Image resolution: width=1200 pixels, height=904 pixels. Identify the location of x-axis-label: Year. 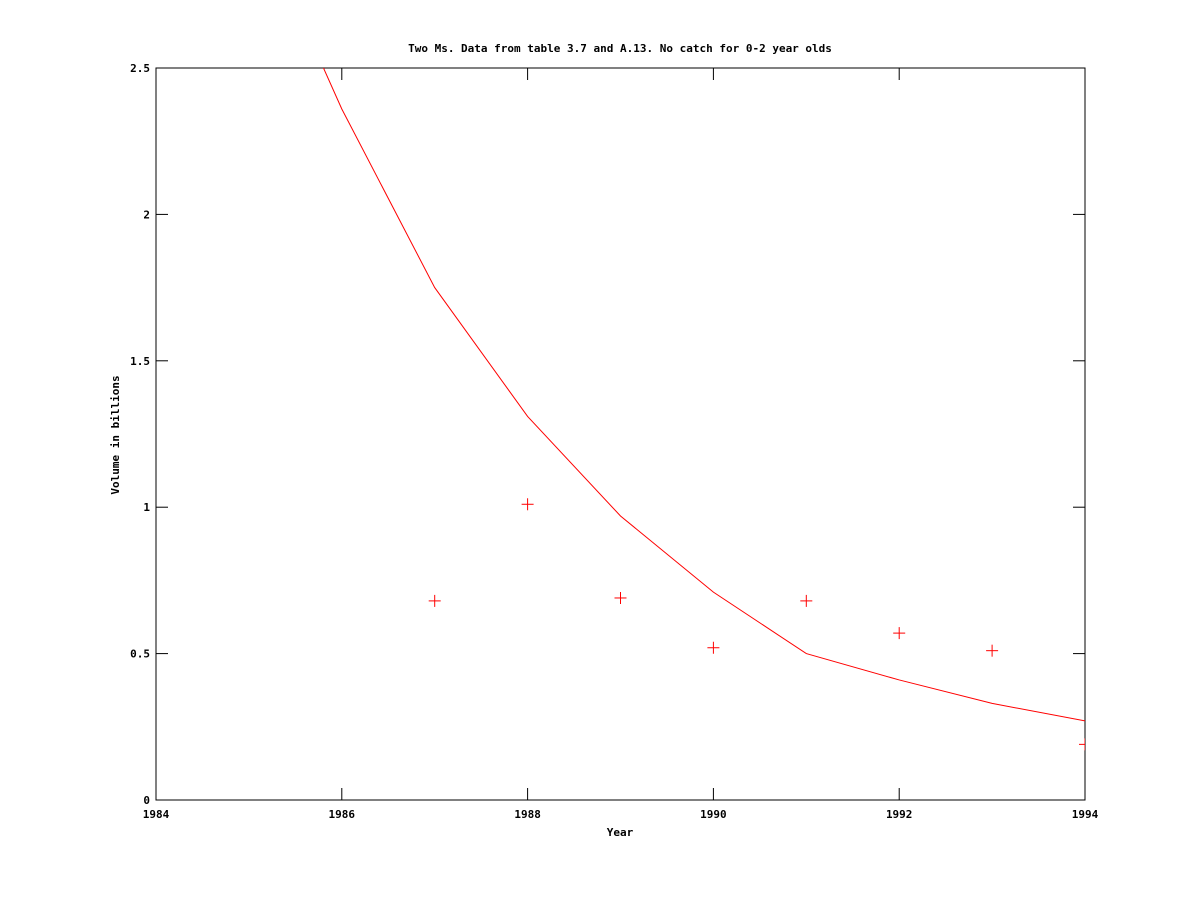
(620, 832).